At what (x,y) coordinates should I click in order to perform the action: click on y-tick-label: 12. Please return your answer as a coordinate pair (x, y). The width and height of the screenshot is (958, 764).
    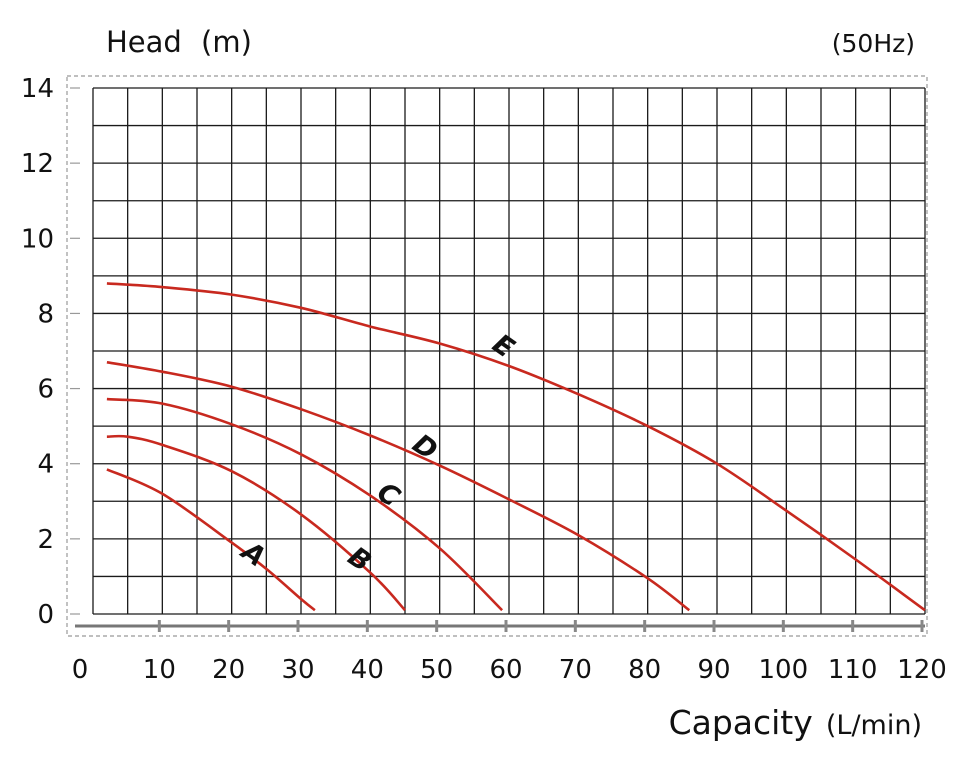
    Looking at the image, I should click on (37, 164).